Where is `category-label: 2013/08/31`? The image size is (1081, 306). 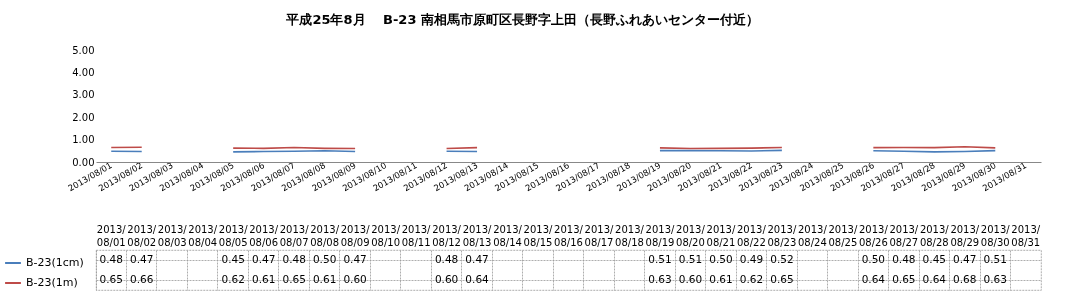 category-label: 2013/08/31 is located at coordinates (1026, 235).